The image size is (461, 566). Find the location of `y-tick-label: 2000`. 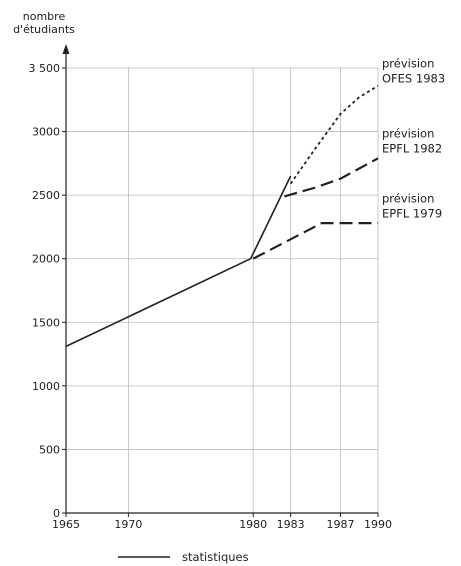

y-tick-label: 2000 is located at coordinates (46, 259).